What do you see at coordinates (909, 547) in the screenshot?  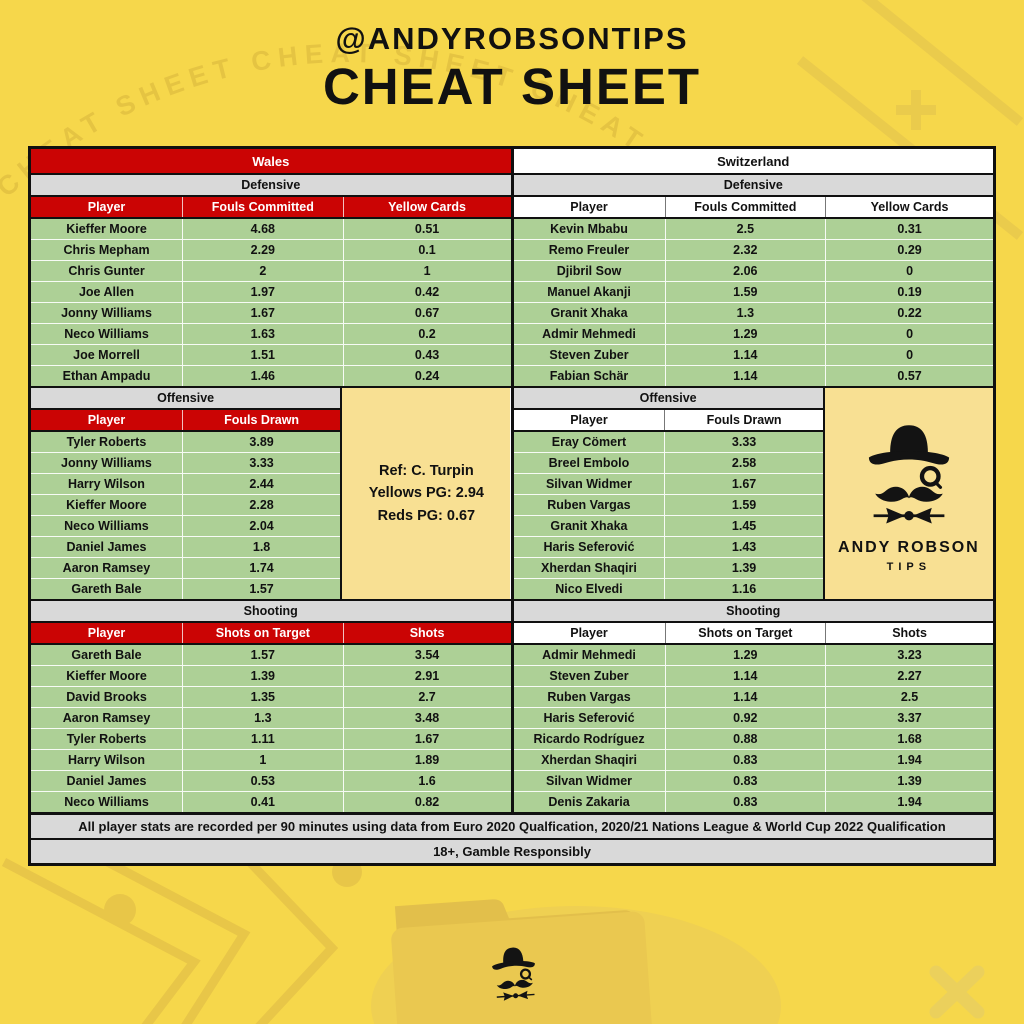 I see `logo-brand-text: ANDY ROBSON` at bounding box center [909, 547].